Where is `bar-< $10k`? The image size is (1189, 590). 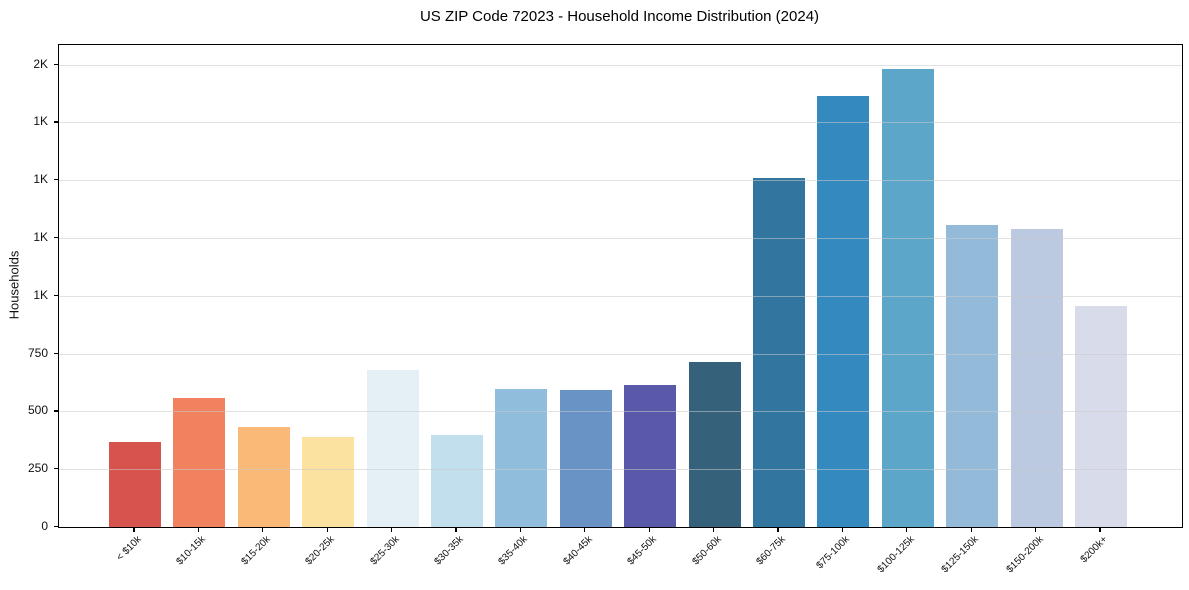 bar-< $10k is located at coordinates (135, 484).